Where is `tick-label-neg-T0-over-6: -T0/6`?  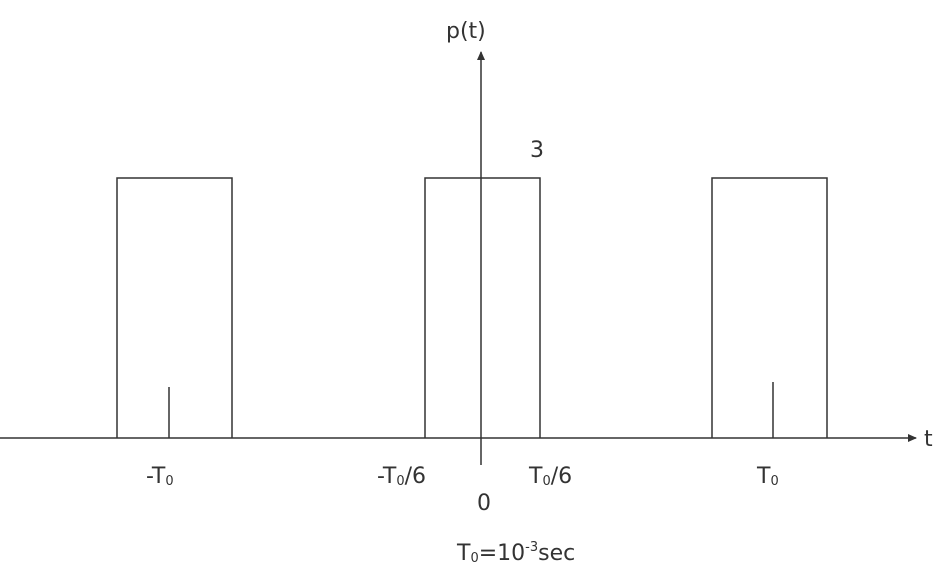
tick-label-neg-T0-over-6: -T0/6 is located at coordinates (401, 476).